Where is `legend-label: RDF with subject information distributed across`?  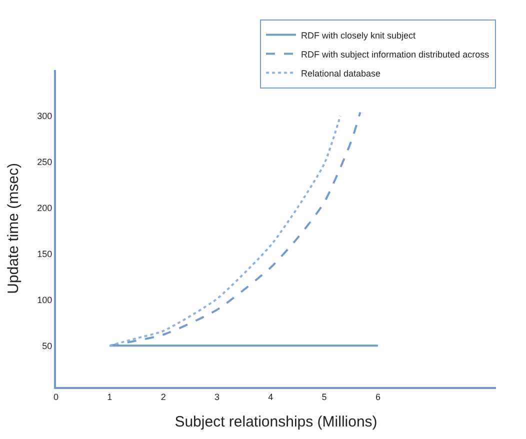
legend-label: RDF with subject information distributed across is located at coordinates (395, 54).